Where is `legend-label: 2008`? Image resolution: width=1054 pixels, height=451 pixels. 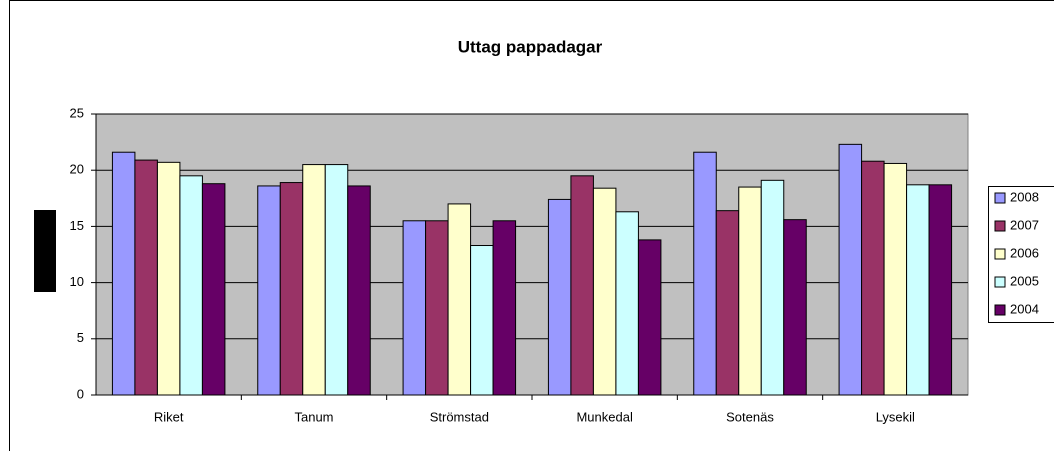
legend-label: 2008 is located at coordinates (1024, 196).